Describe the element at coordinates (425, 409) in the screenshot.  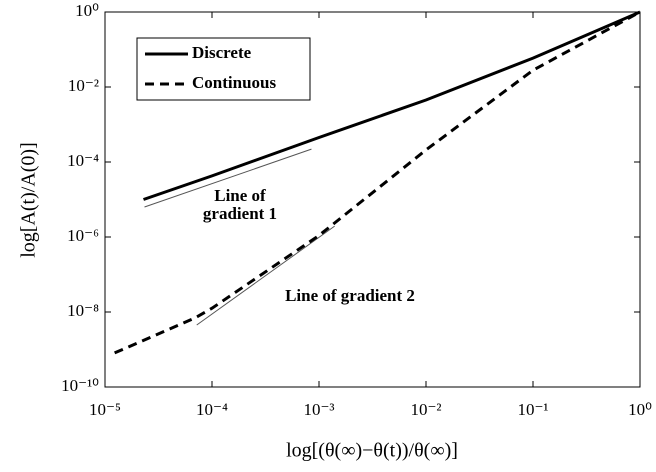
I see `x-tick-label: 10⁻²` at that location.